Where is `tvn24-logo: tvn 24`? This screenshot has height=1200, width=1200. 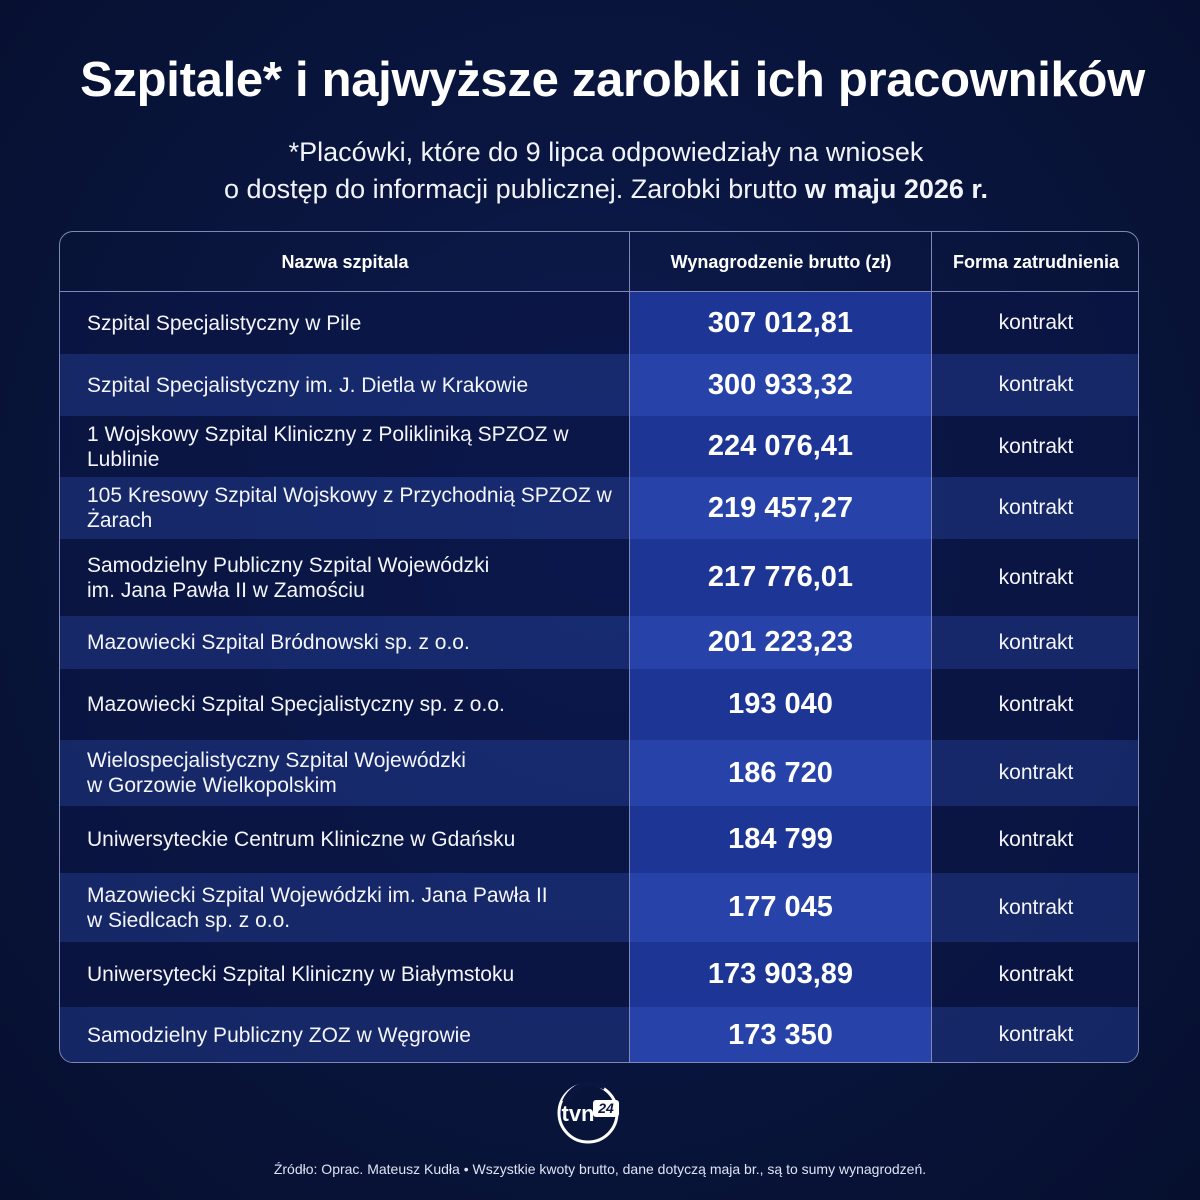
tvn24-logo: tvn 24 is located at coordinates (588, 1113).